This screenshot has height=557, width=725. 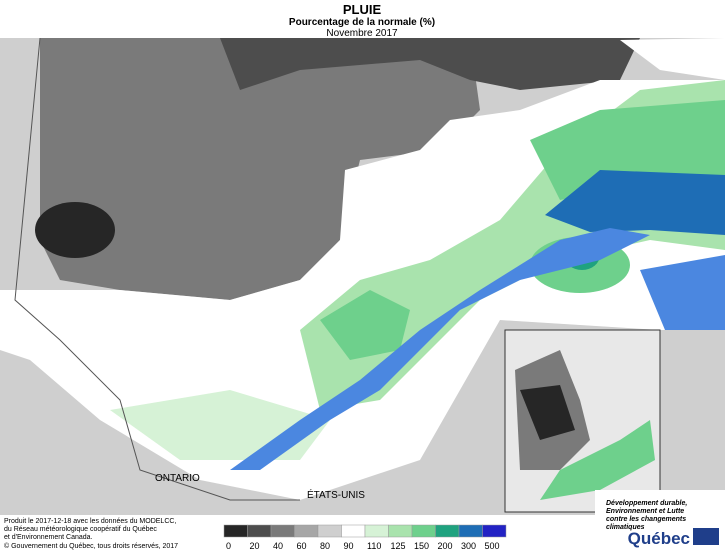 What do you see at coordinates (362, 22) in the screenshot?
I see `subtitle: Pourcentage de la normale (%)` at bounding box center [362, 22].